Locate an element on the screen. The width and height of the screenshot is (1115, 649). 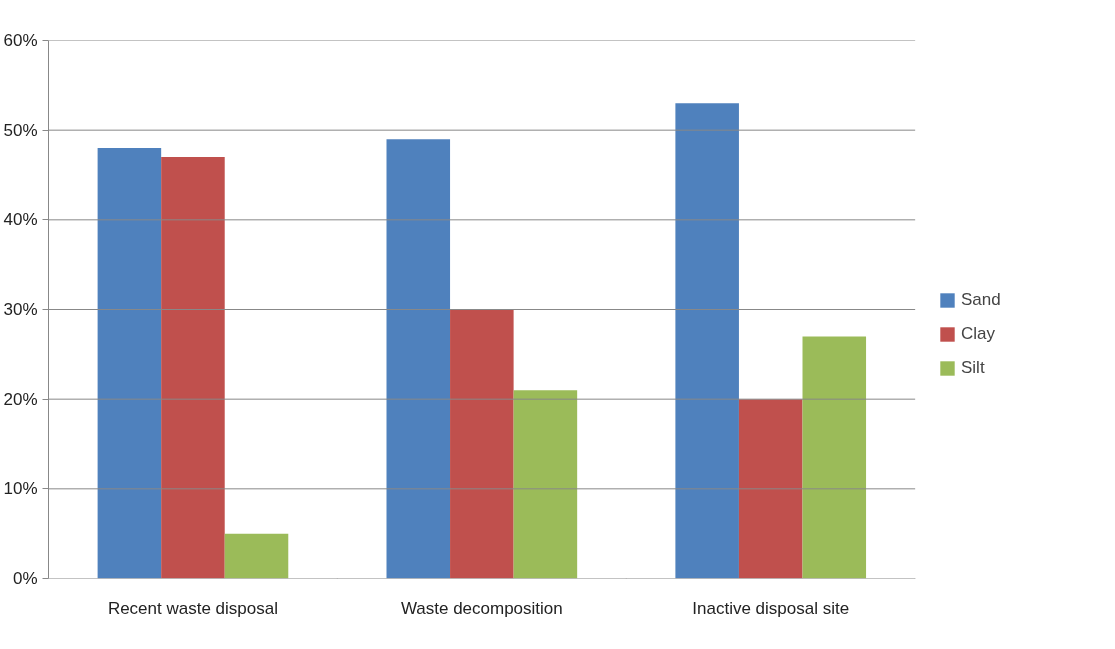
legend-label: Sand is located at coordinates (981, 300).